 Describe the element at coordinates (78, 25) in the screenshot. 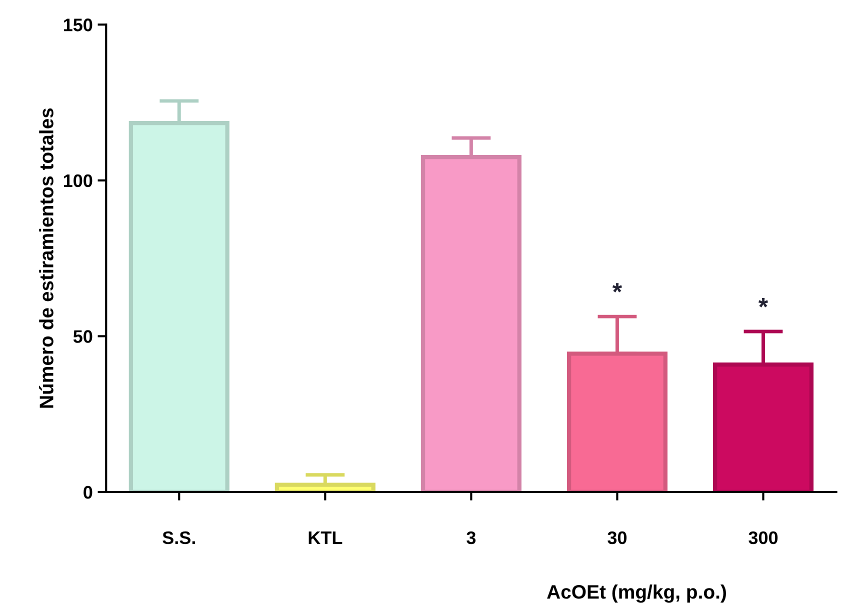

I see `y-tick-label: 150` at that location.